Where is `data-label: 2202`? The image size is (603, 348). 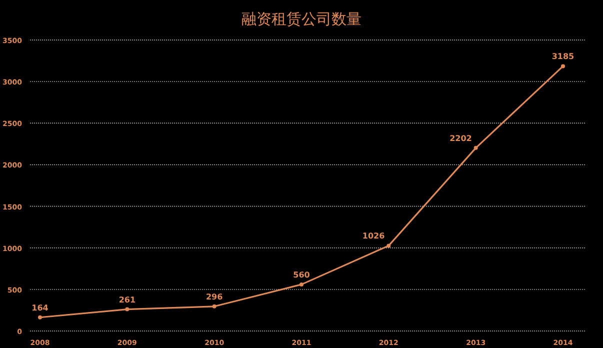 data-label: 2202 is located at coordinates (461, 138).